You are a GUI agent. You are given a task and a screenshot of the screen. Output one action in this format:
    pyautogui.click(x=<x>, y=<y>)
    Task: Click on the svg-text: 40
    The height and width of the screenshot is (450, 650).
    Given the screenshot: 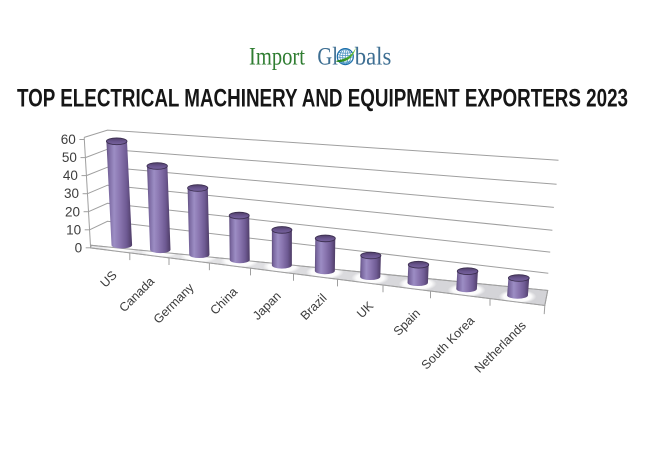 What is the action you would take?
    pyautogui.click(x=70, y=175)
    